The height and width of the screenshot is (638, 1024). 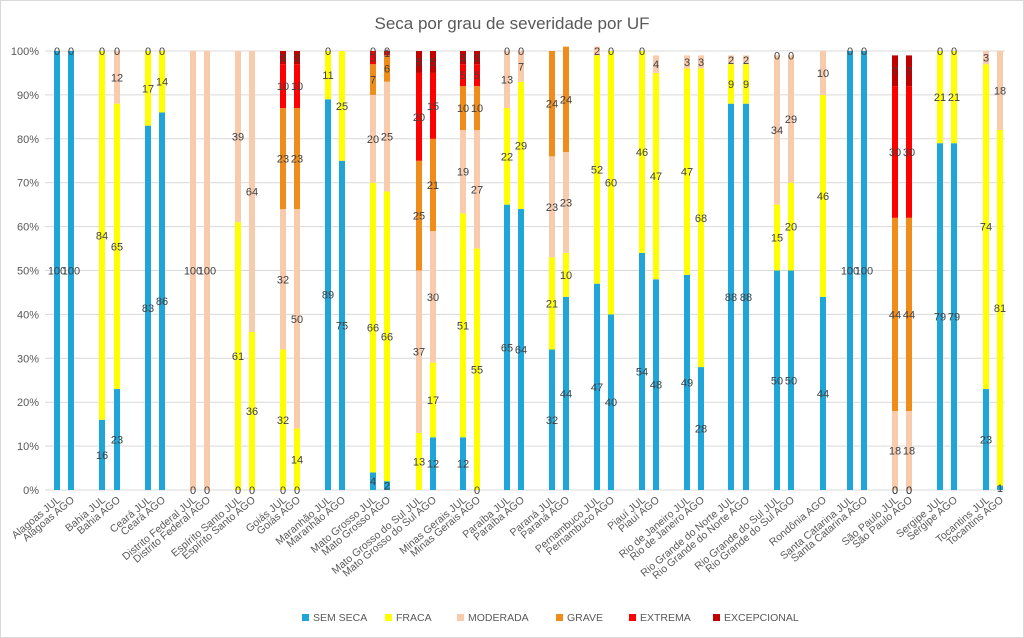 I want to click on legend-swatch, so click(x=716, y=617).